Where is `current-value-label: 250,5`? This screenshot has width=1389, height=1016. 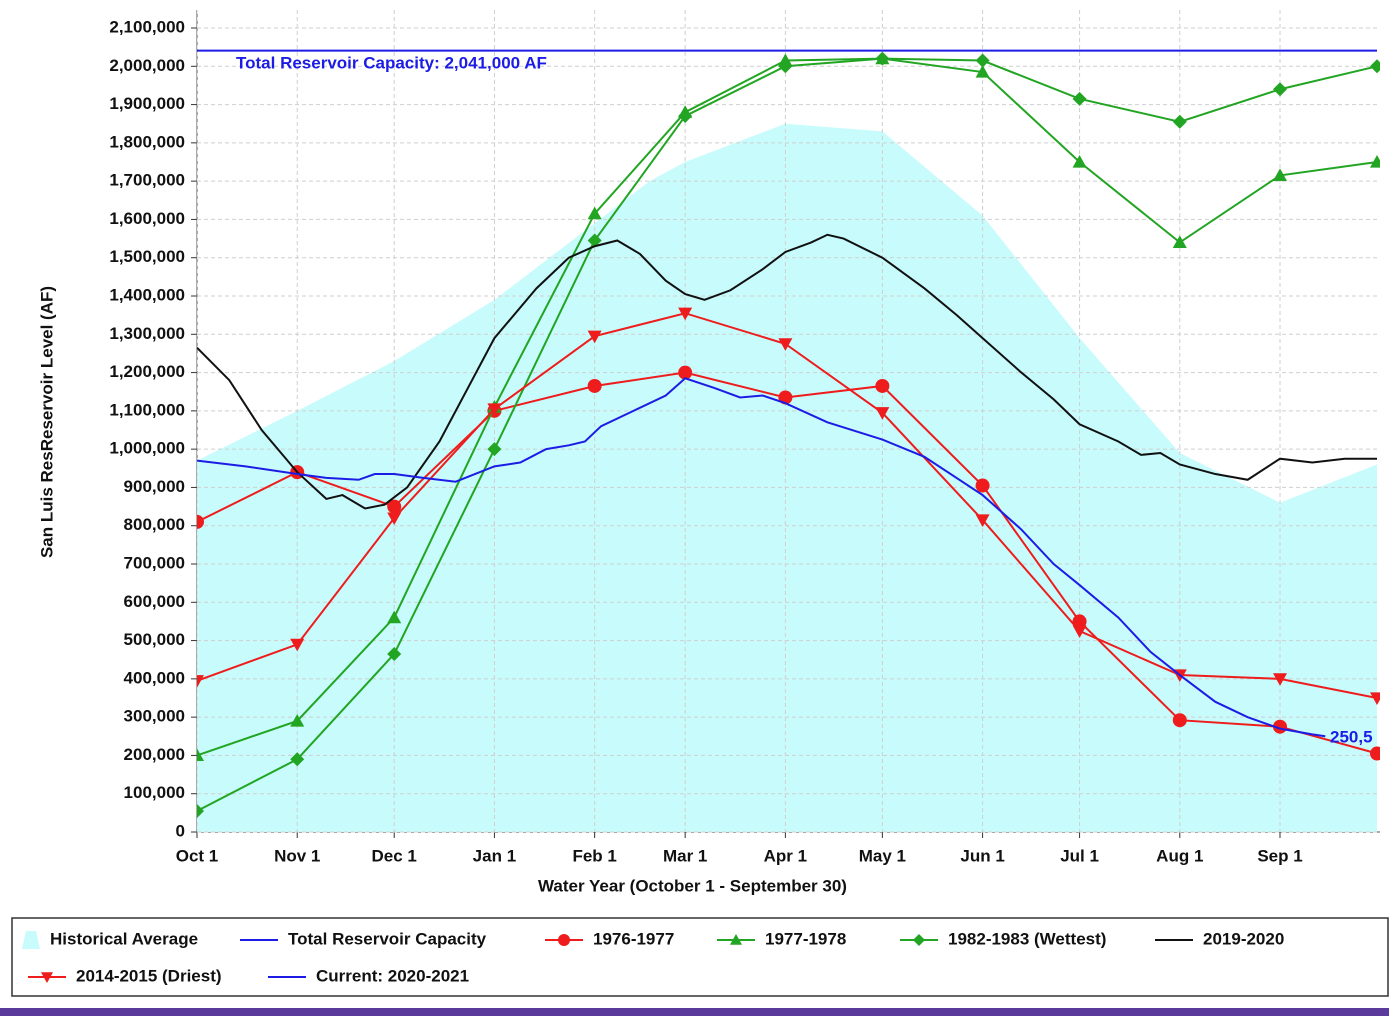
current-value-label: 250,5 is located at coordinates (1351, 736).